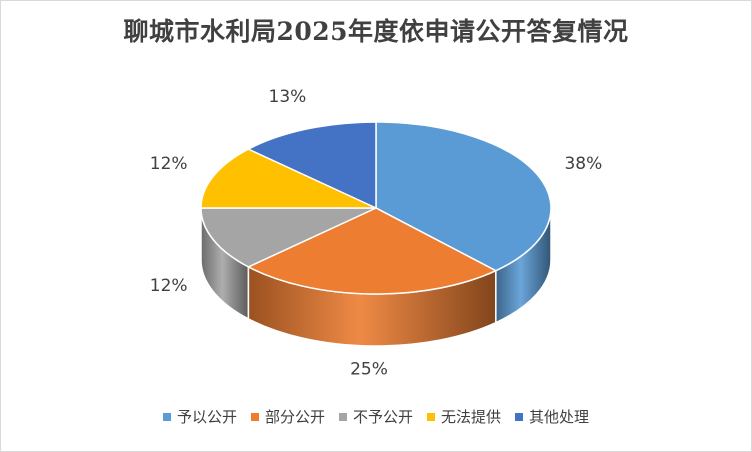  What do you see at coordinates (206, 417) in the screenshot?
I see `legend-label: 予以公开` at bounding box center [206, 417].